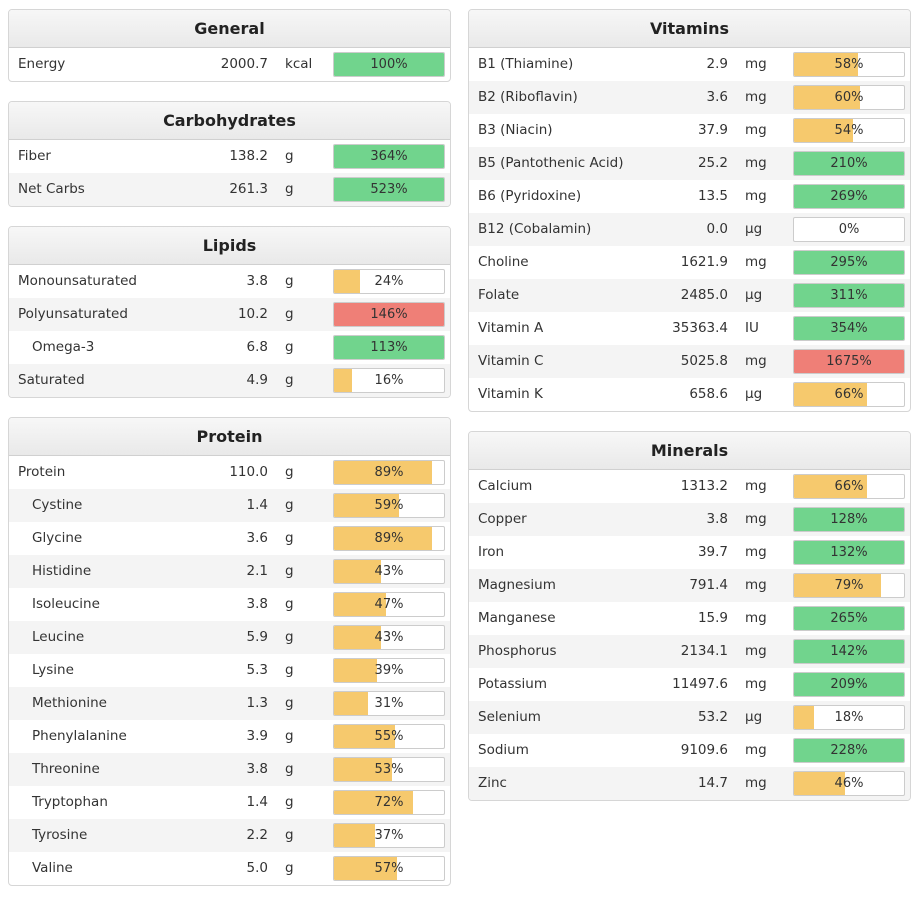  I want to click on percent-label: 113%, so click(389, 347).